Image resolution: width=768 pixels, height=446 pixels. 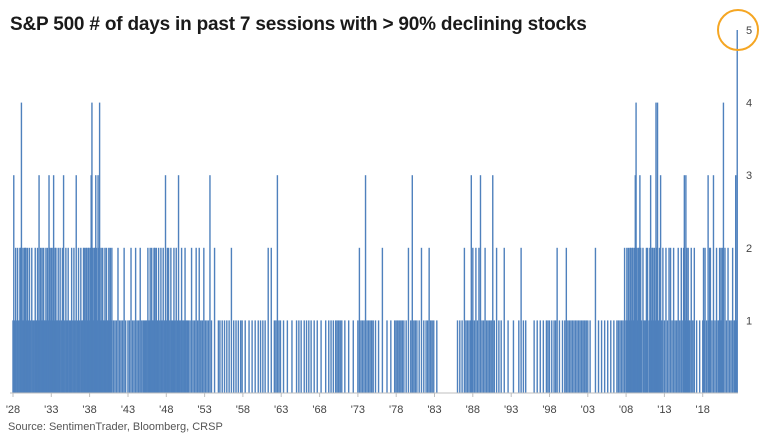 What do you see at coordinates (738, 30) in the screenshot?
I see `highlight-circle` at bounding box center [738, 30].